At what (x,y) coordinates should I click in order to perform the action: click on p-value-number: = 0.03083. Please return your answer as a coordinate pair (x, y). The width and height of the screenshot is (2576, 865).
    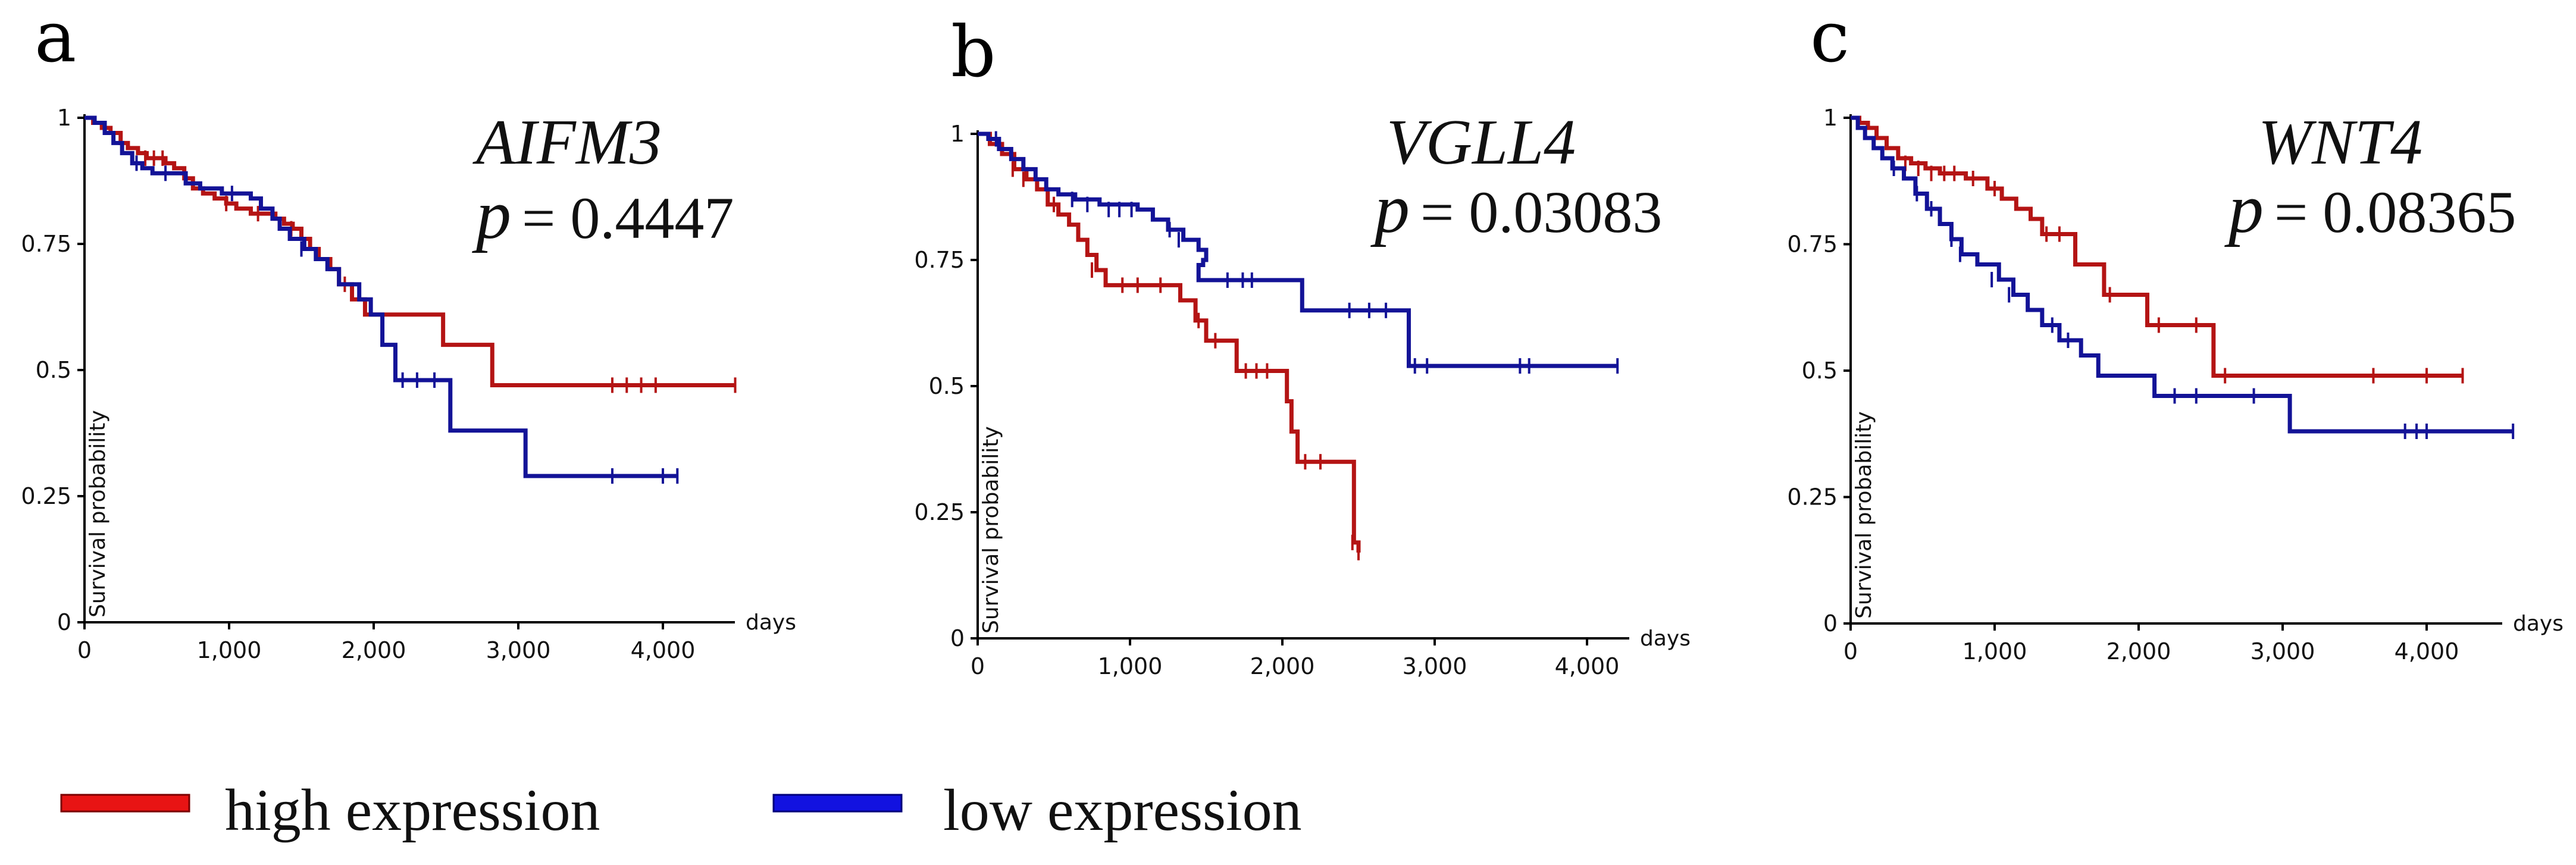
    Looking at the image, I should click on (1541, 212).